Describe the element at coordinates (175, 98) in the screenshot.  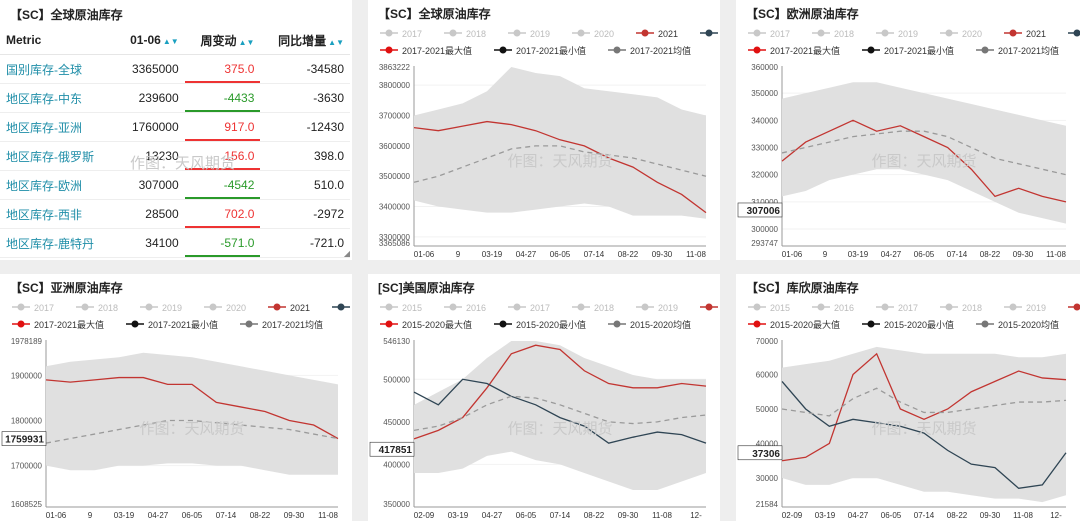
I see `table-row: 地区库存-中东 239600 -4433 -3630` at that location.